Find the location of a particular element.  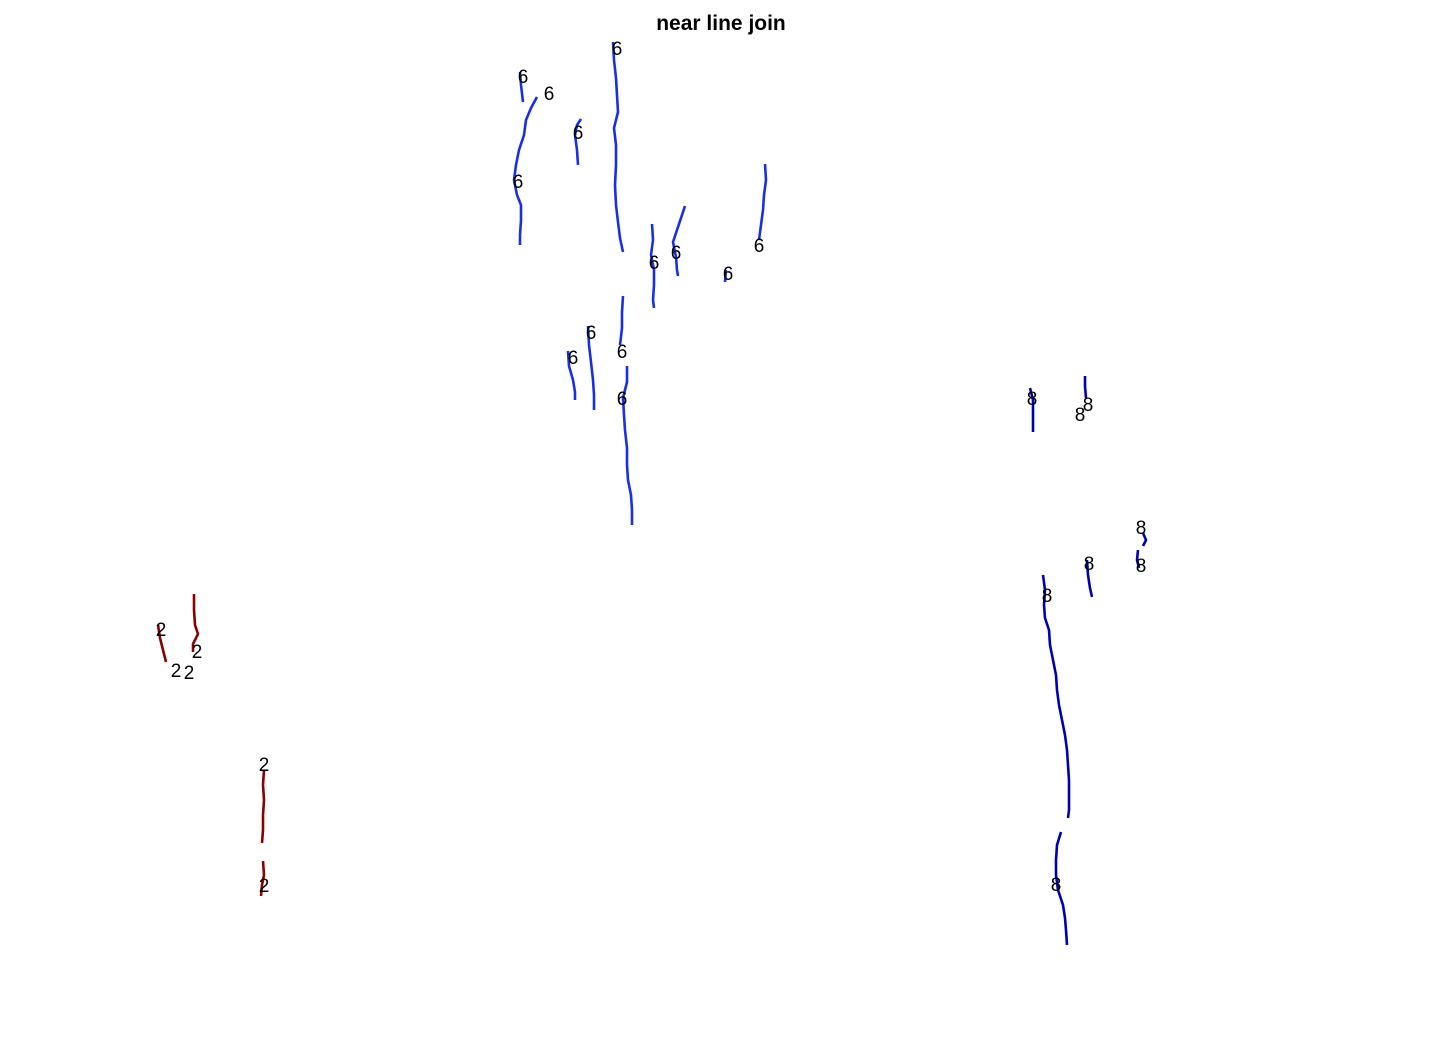

label-group-2-1: 2 is located at coordinates (161, 630).